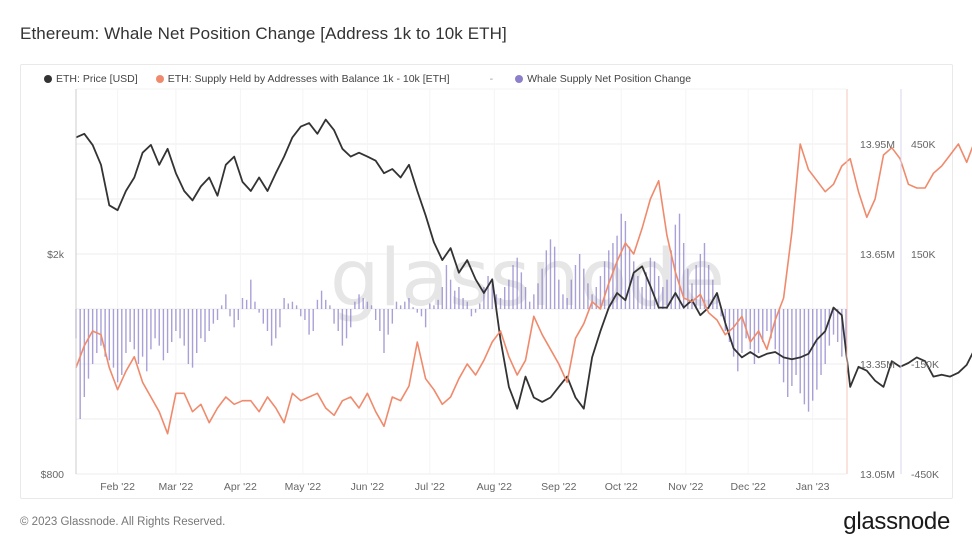 The height and width of the screenshot is (548, 972). I want to click on supply-tick-label: 13.35M, so click(877, 365).